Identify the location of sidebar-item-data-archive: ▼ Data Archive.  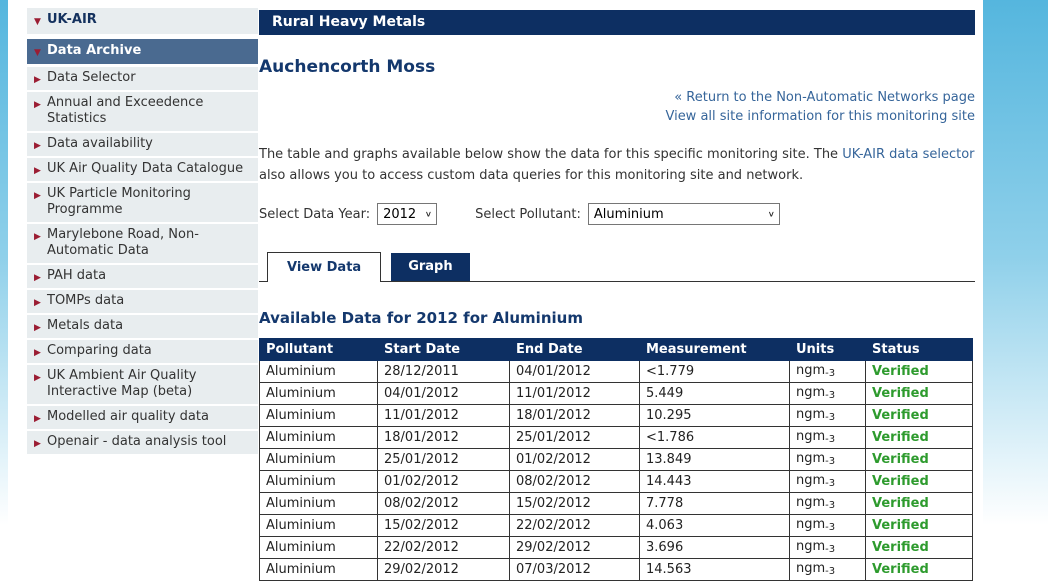
(142, 51).